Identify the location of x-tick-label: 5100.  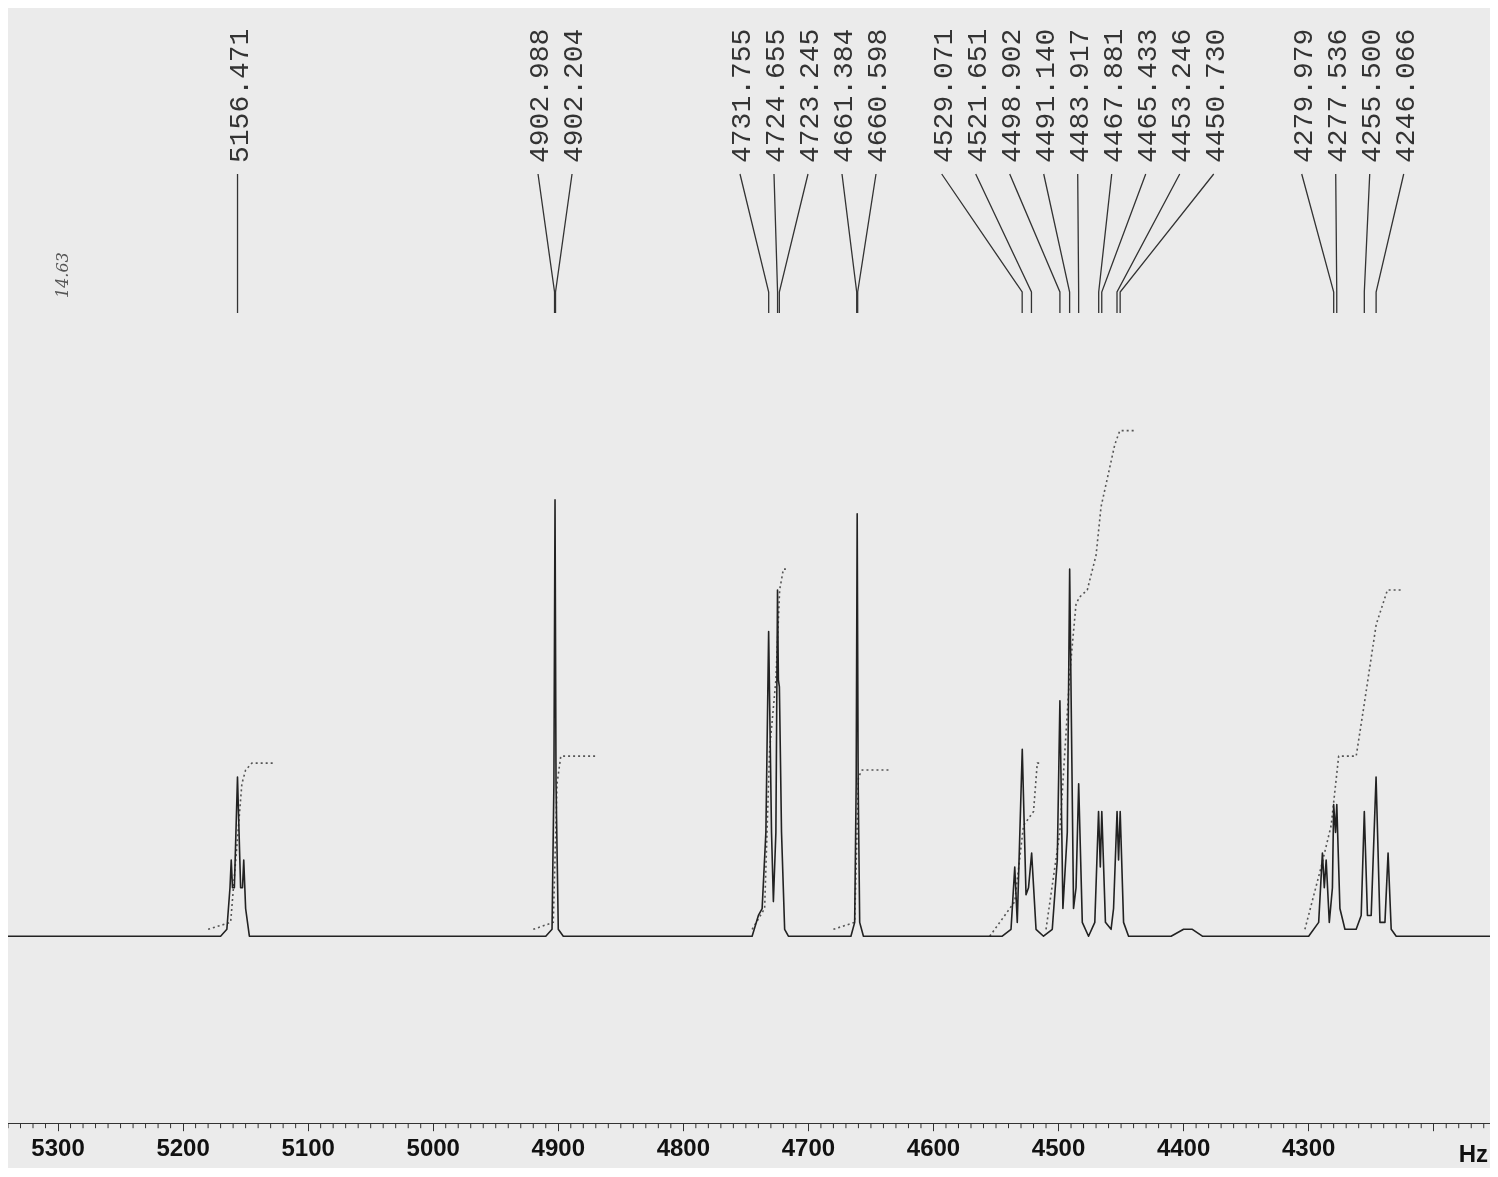
(308, 1148).